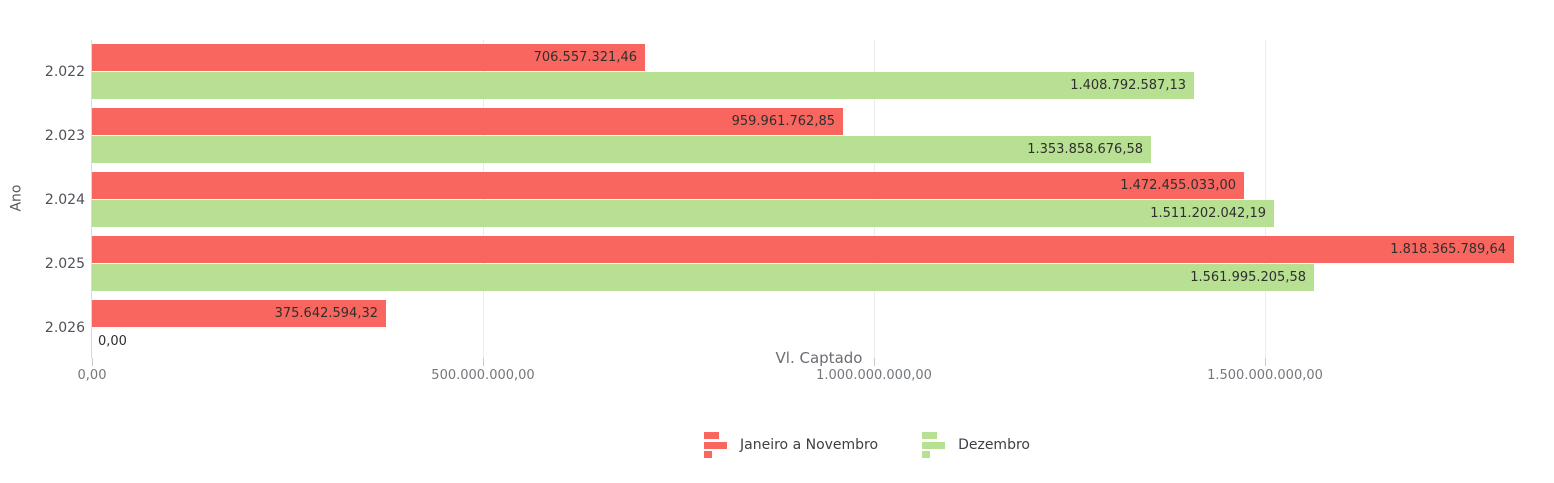 The width and height of the screenshot is (1554, 483). I want to click on x-tick-label: 1.500.000.000,00, so click(1265, 375).